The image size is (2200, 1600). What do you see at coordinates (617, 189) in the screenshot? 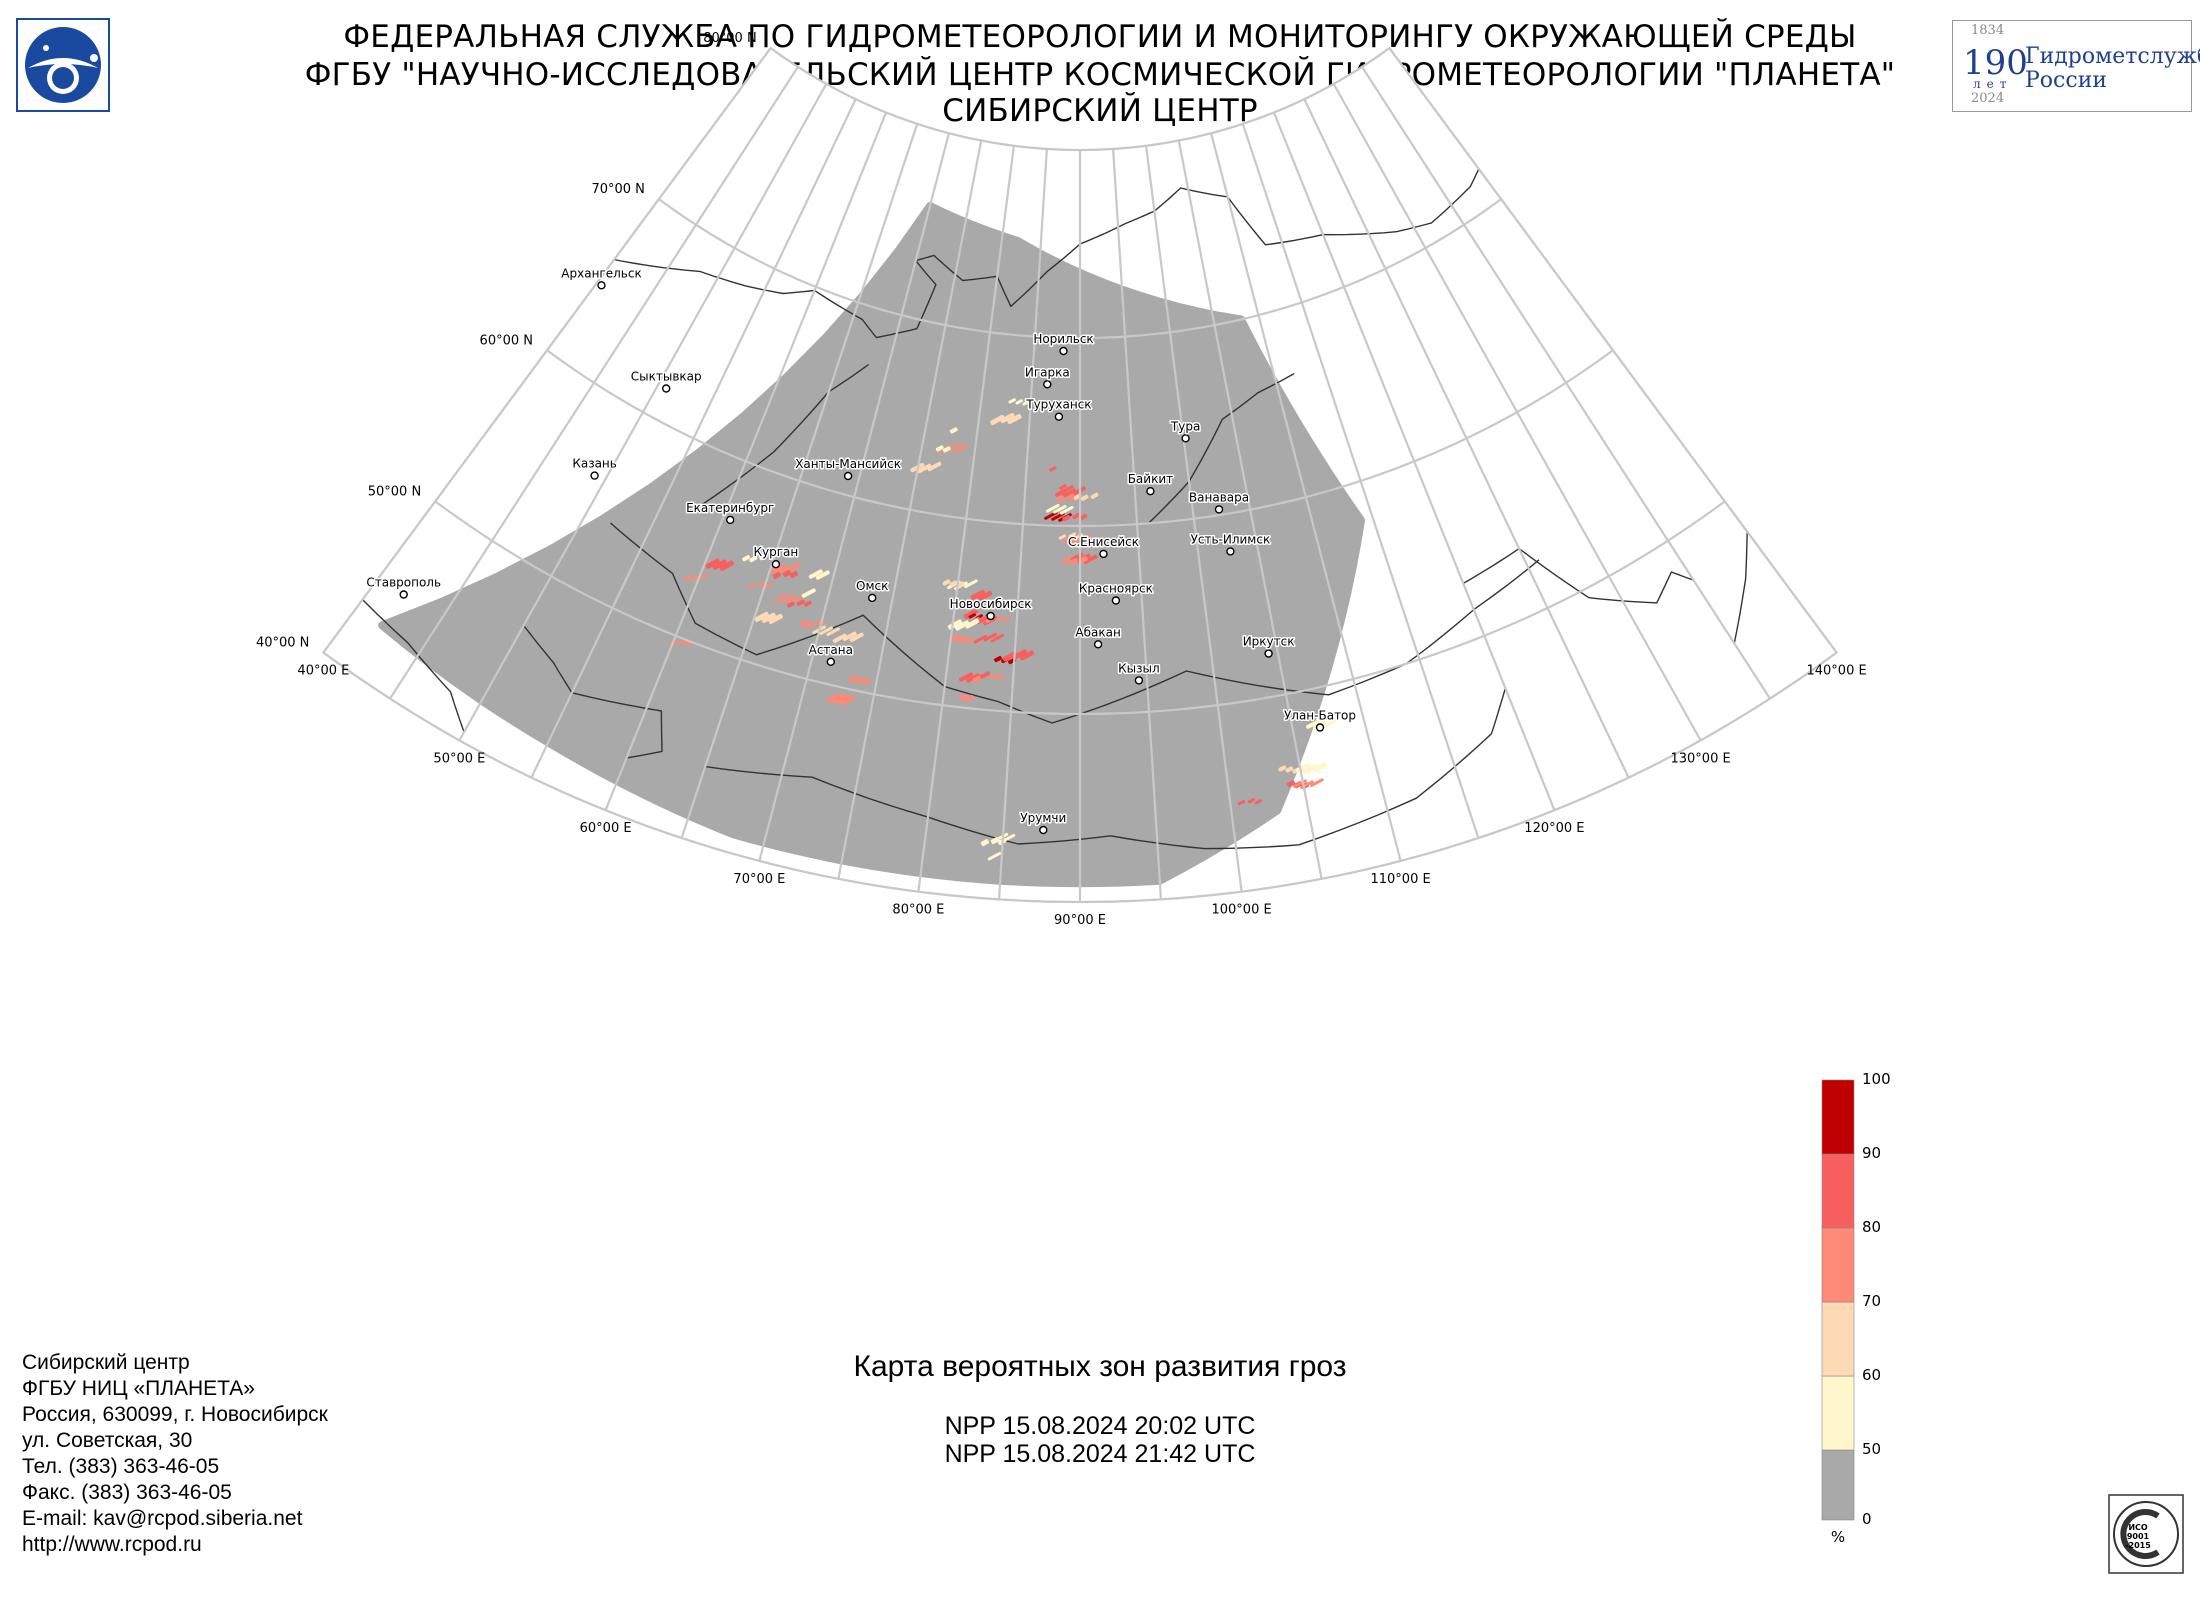
I see `latitude-label: 70°00 N` at bounding box center [617, 189].